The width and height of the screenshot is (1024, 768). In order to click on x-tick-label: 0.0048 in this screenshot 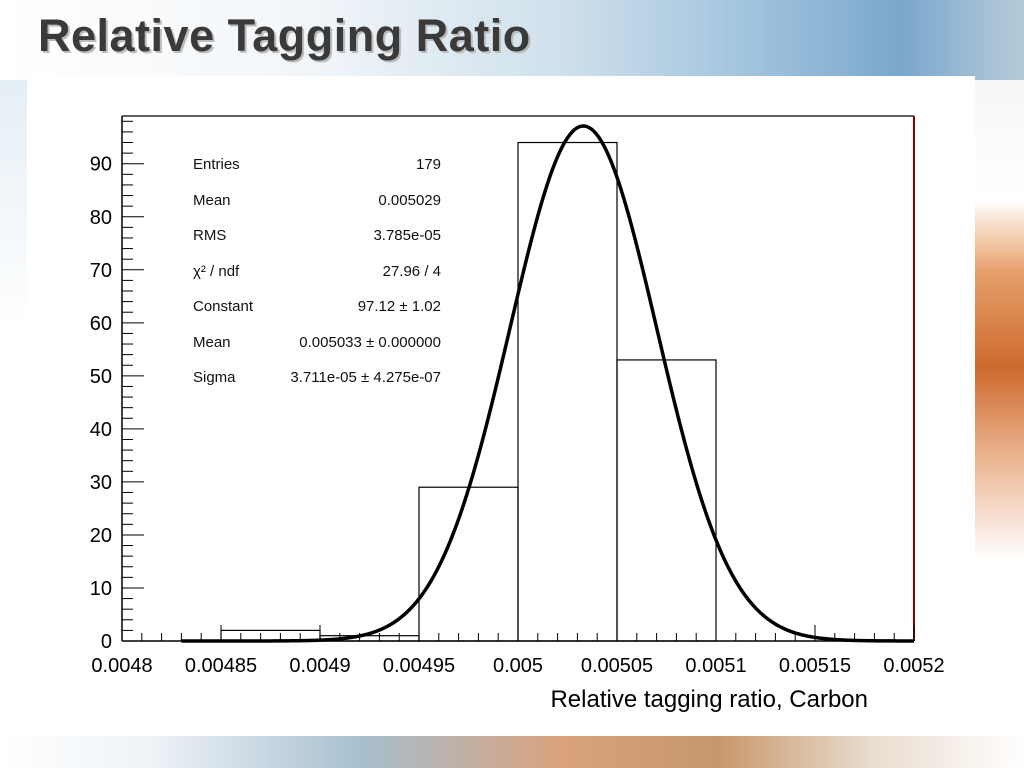, I will do `click(121, 666)`.